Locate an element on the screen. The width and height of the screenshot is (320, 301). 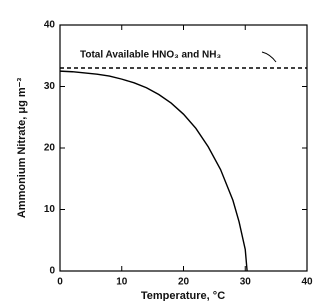
y-tick-label: 10 is located at coordinates (50, 209).